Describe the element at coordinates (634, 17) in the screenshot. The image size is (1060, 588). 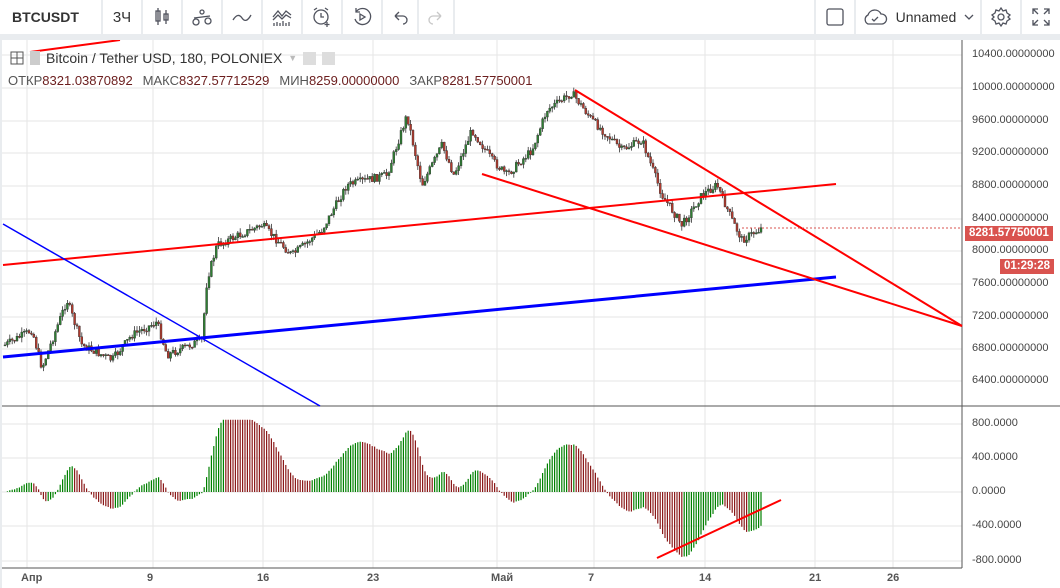
I see `toolbar-spacer` at that location.